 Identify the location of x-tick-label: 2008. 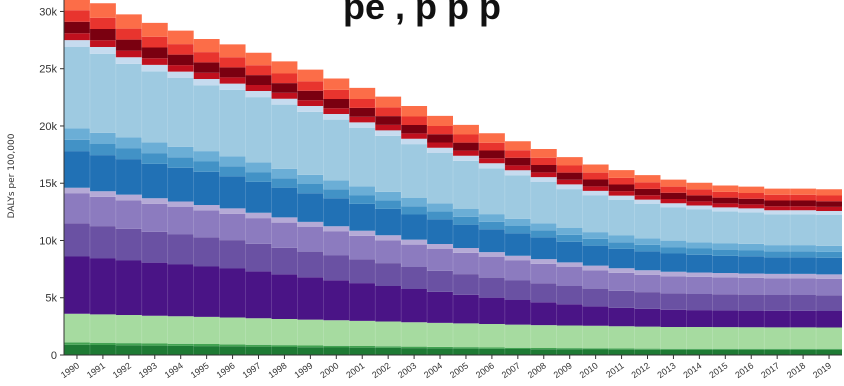
(537, 370).